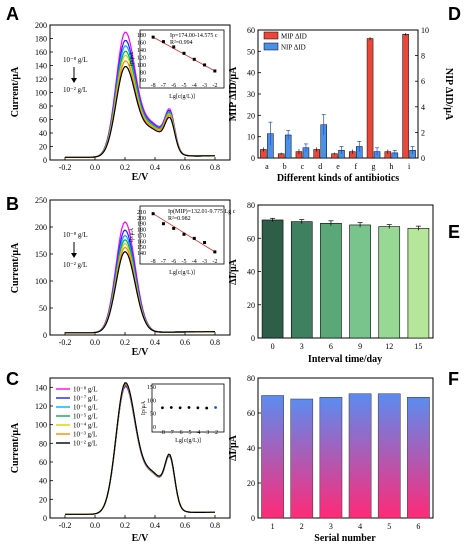 This screenshot has height=555, width=467. What do you see at coordinates (389, 526) in the screenshot?
I see `x-tick-label: 5` at bounding box center [389, 526].